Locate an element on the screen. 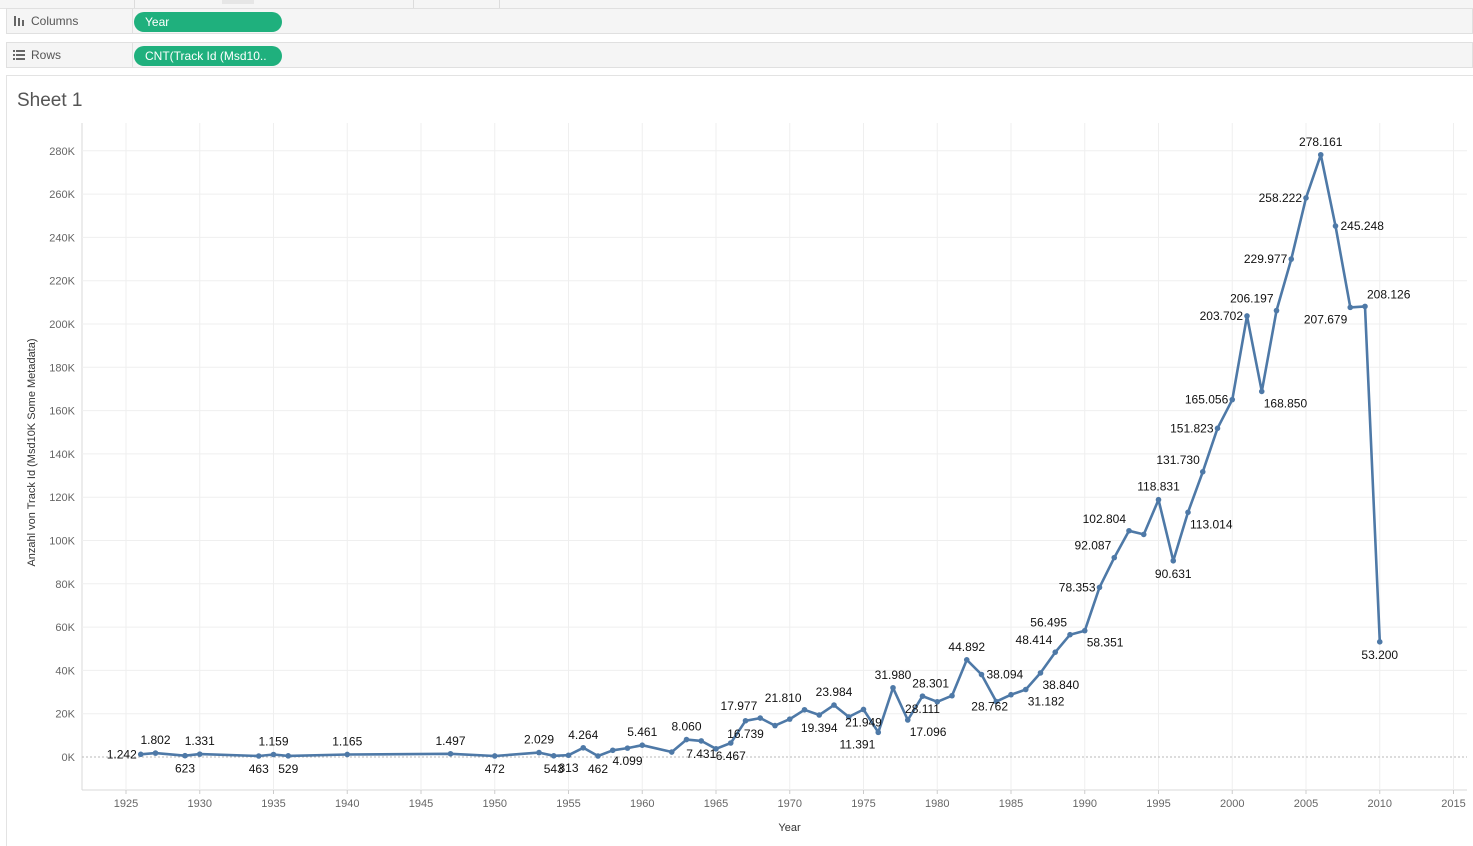 Image resolution: width=1473 pixels, height=846 pixels. y-tick-label: 260K is located at coordinates (62, 195).